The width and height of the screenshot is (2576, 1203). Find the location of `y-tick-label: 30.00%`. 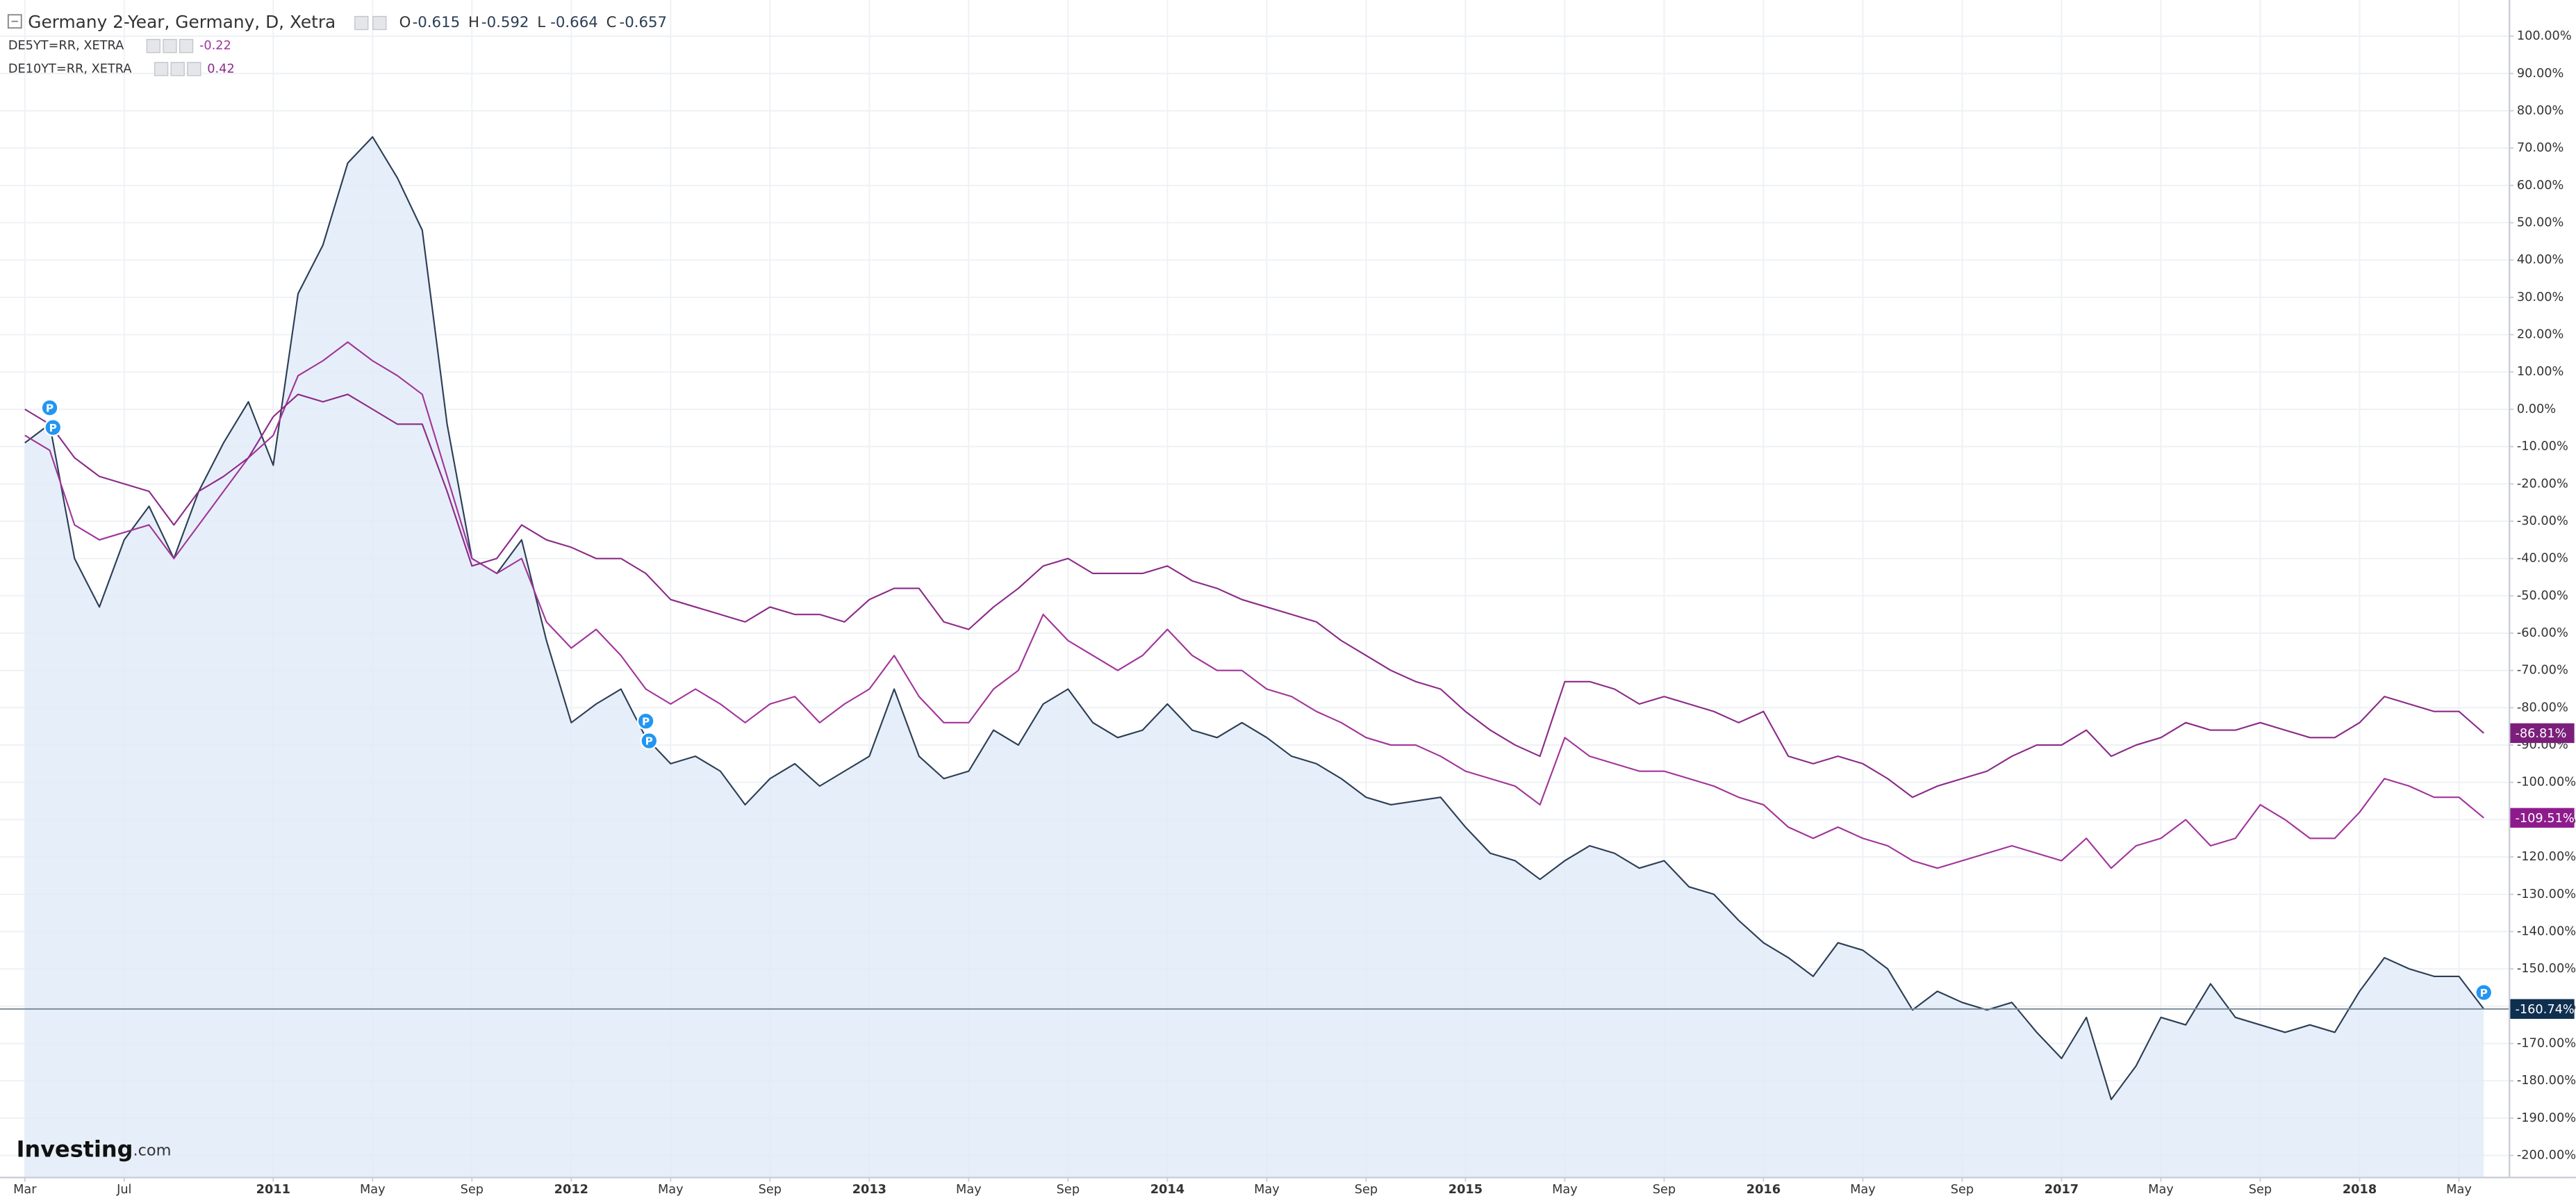

y-tick-label: 30.00% is located at coordinates (2541, 297).